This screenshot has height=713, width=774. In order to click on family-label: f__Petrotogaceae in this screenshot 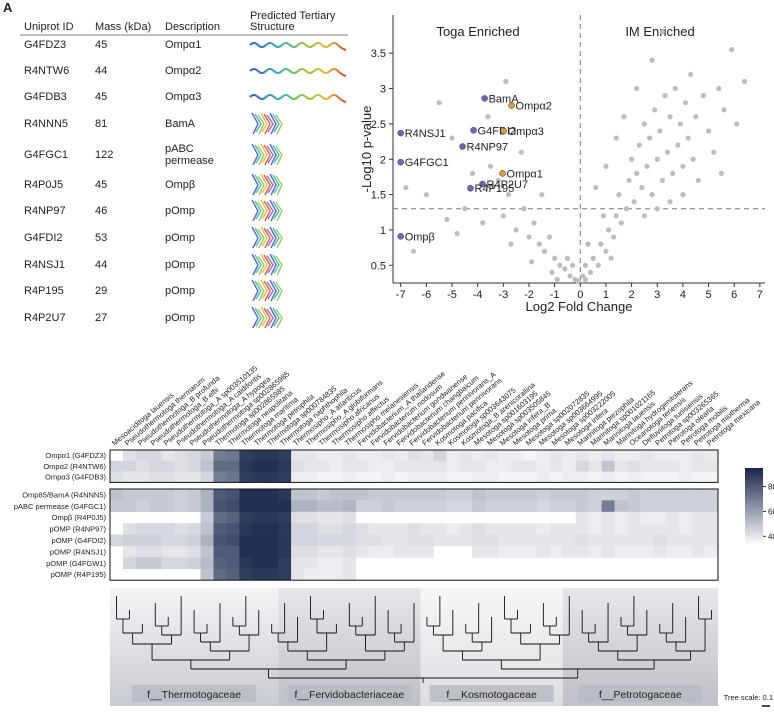, I will do `click(640, 695)`.